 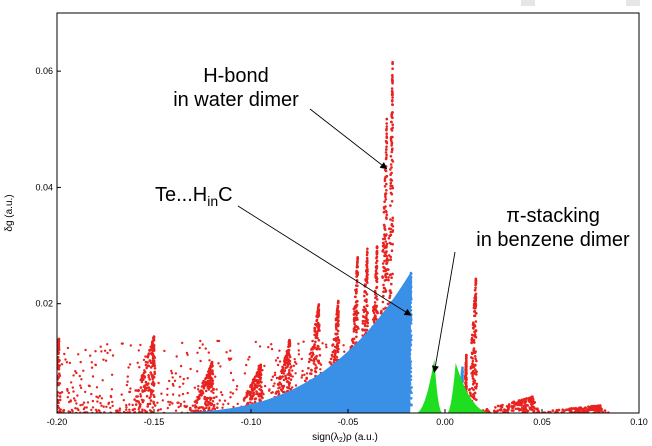 What do you see at coordinates (553, 240) in the screenshot?
I see `annotation-pi-line2: in benzene dimer` at bounding box center [553, 240].